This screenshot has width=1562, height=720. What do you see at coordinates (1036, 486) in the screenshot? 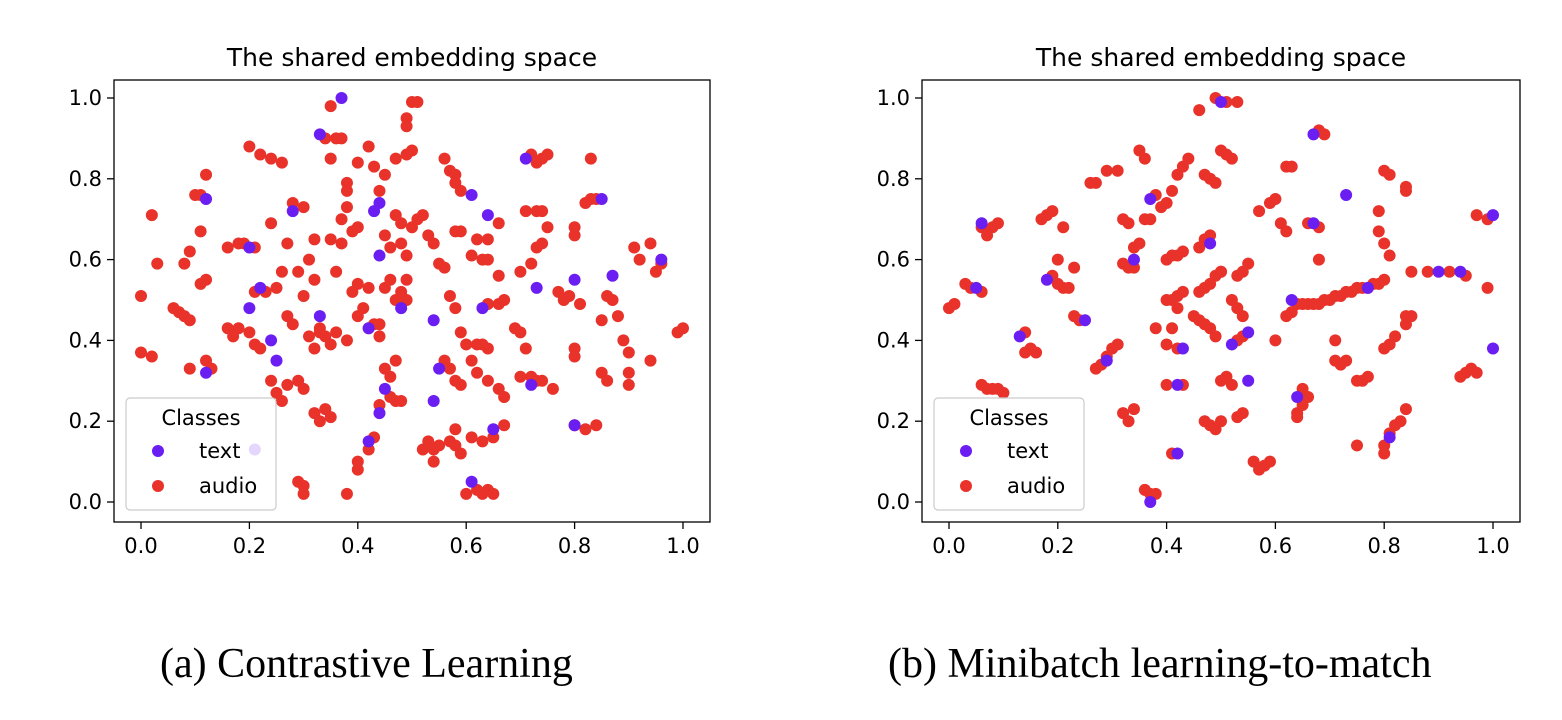
I see `legend-label-audio: audio` at bounding box center [1036, 486].